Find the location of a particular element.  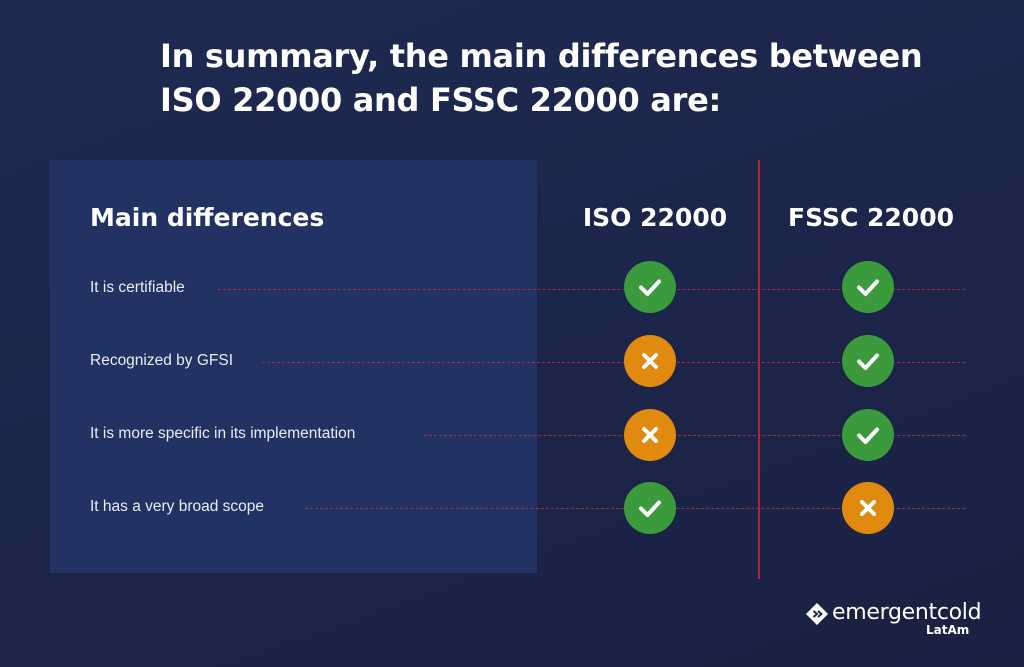

row-label-broad-scope: It has a very broad scope is located at coordinates (177, 506).